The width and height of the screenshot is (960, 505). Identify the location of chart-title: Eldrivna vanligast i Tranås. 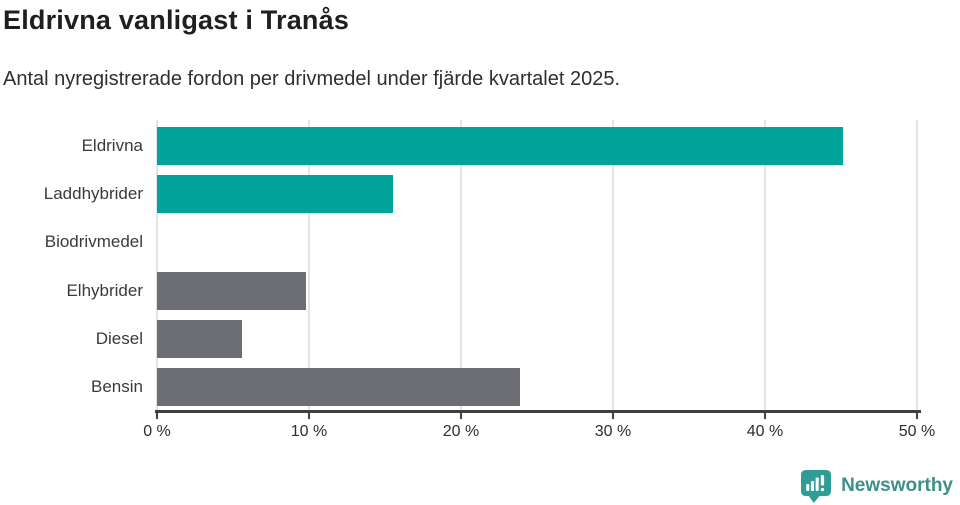
(176, 20).